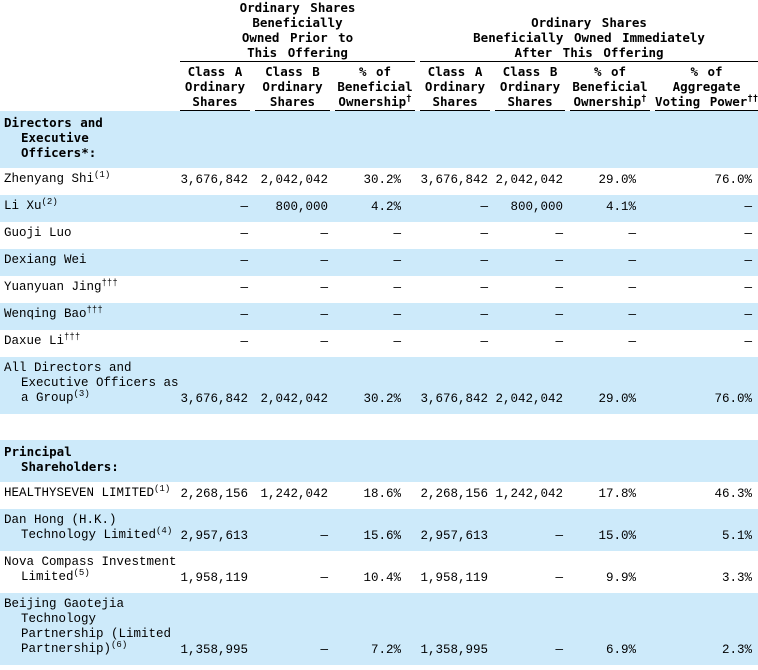  Describe the element at coordinates (530, 86) in the screenshot. I see `column-header-classB-after: Class B Ordinary Shares` at that location.